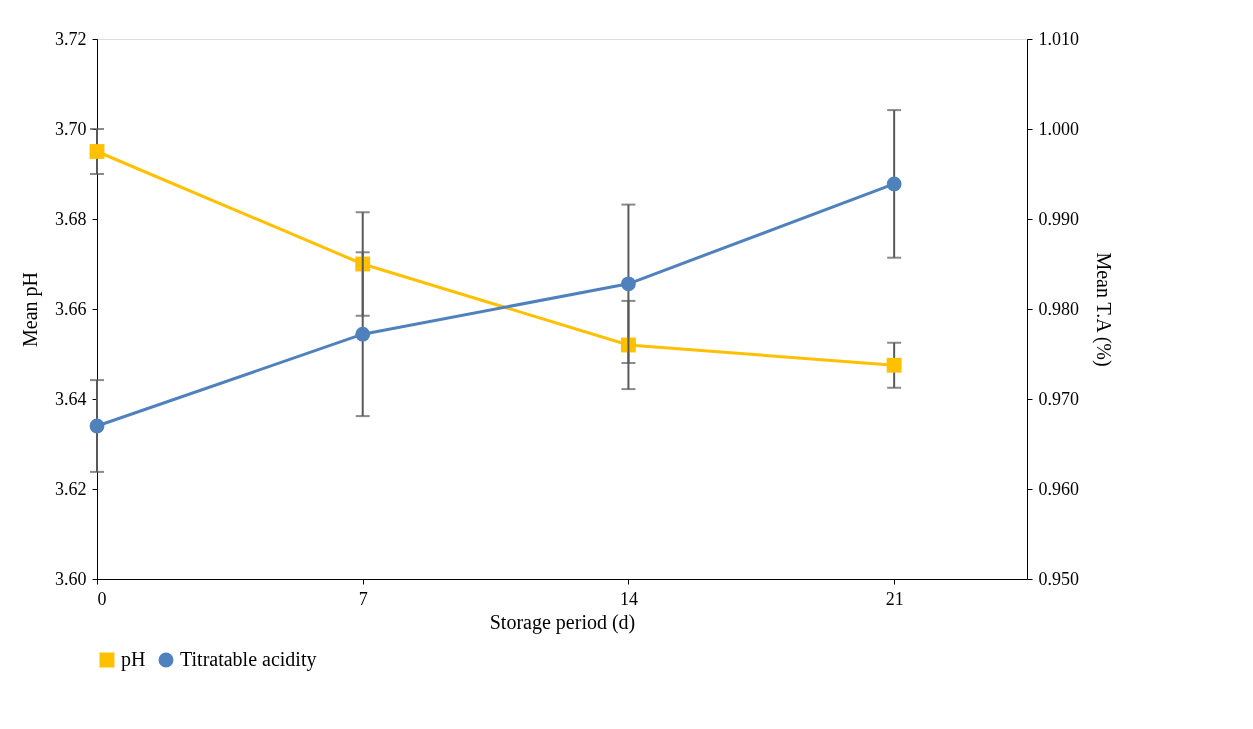 Image resolution: width=1253 pixels, height=729 pixels. I want to click on y-tick-label: 3.64, so click(71, 398).